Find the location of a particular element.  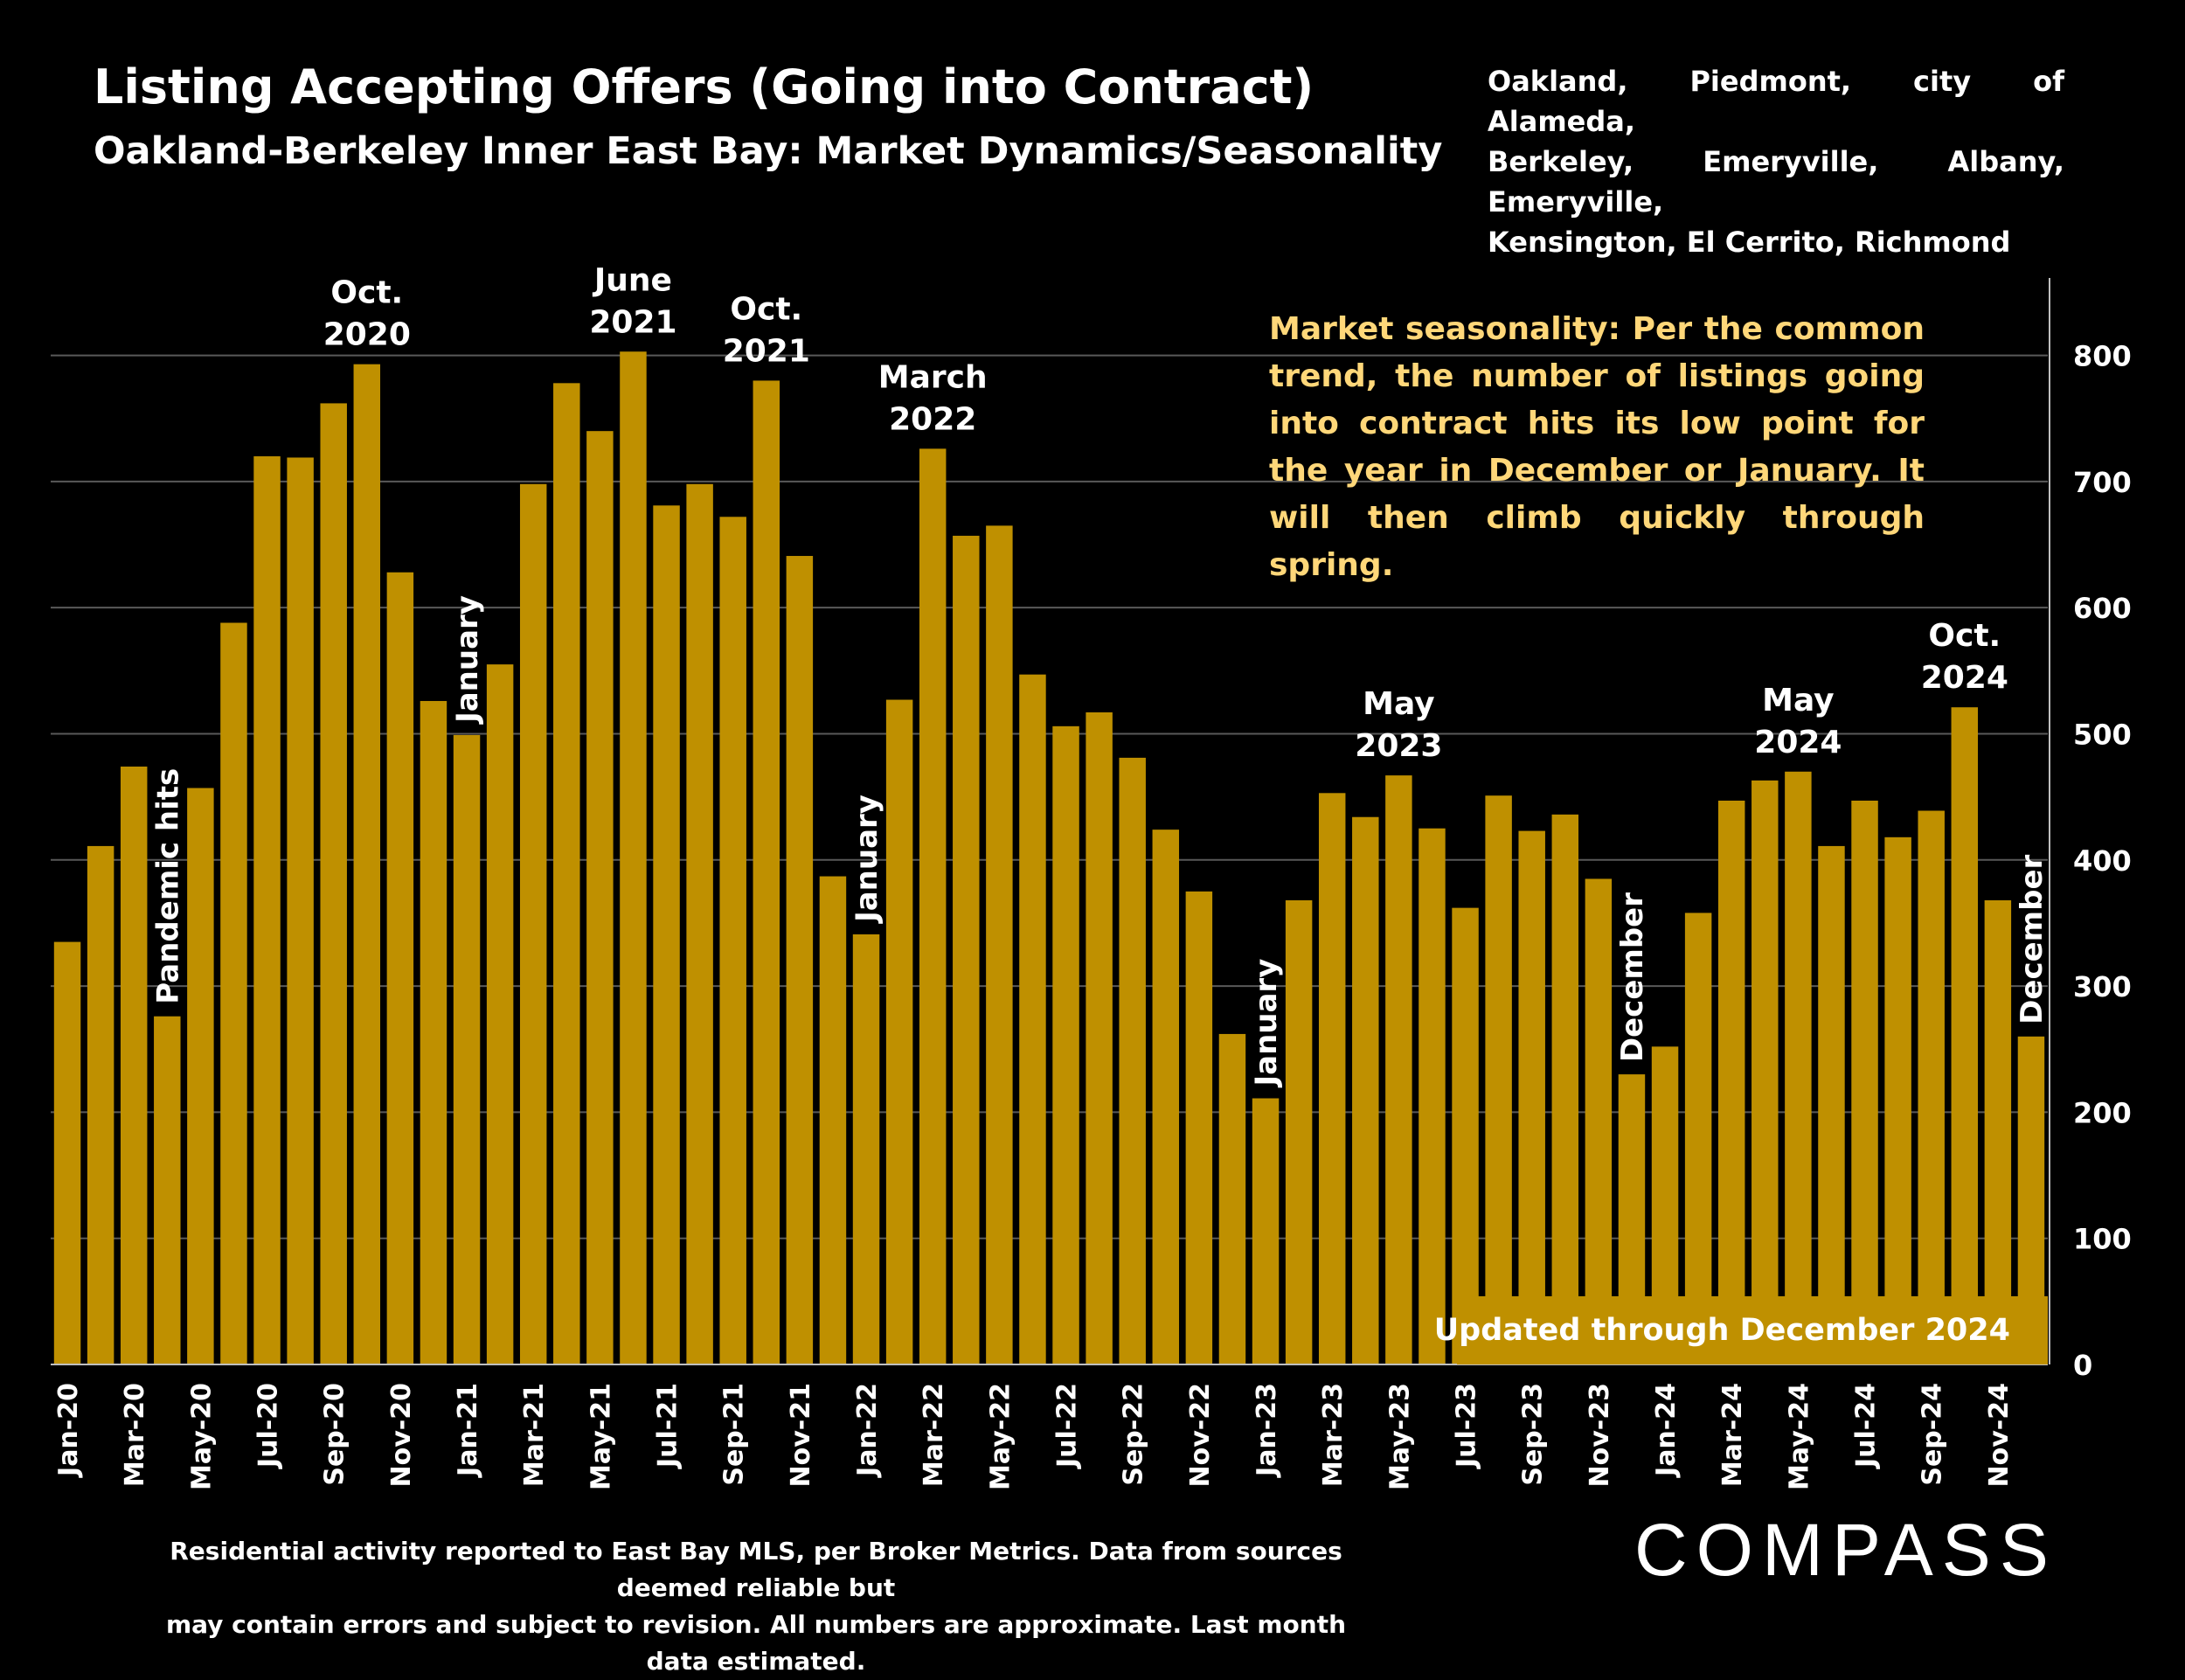

x-tick-label: Jan-21 is located at coordinates (468, 1430).